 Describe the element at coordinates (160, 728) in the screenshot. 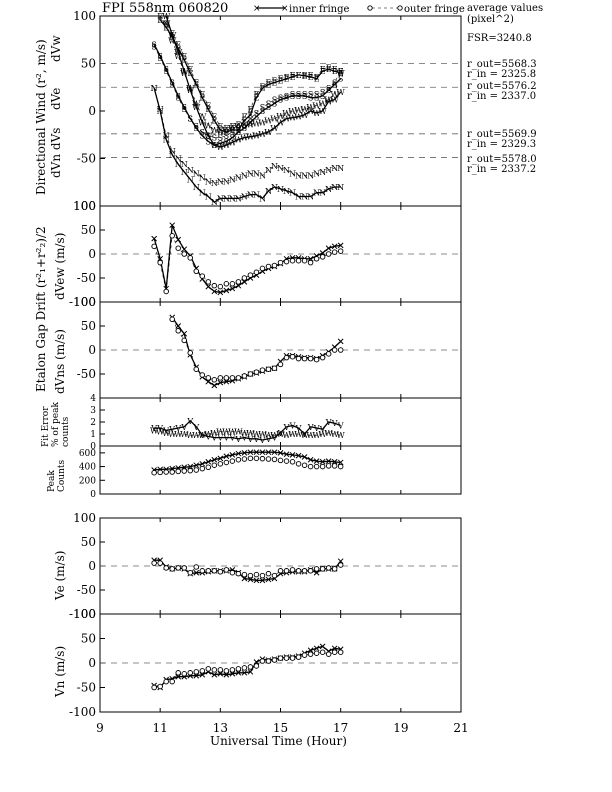

I see `x-tick-label-1: 11` at that location.